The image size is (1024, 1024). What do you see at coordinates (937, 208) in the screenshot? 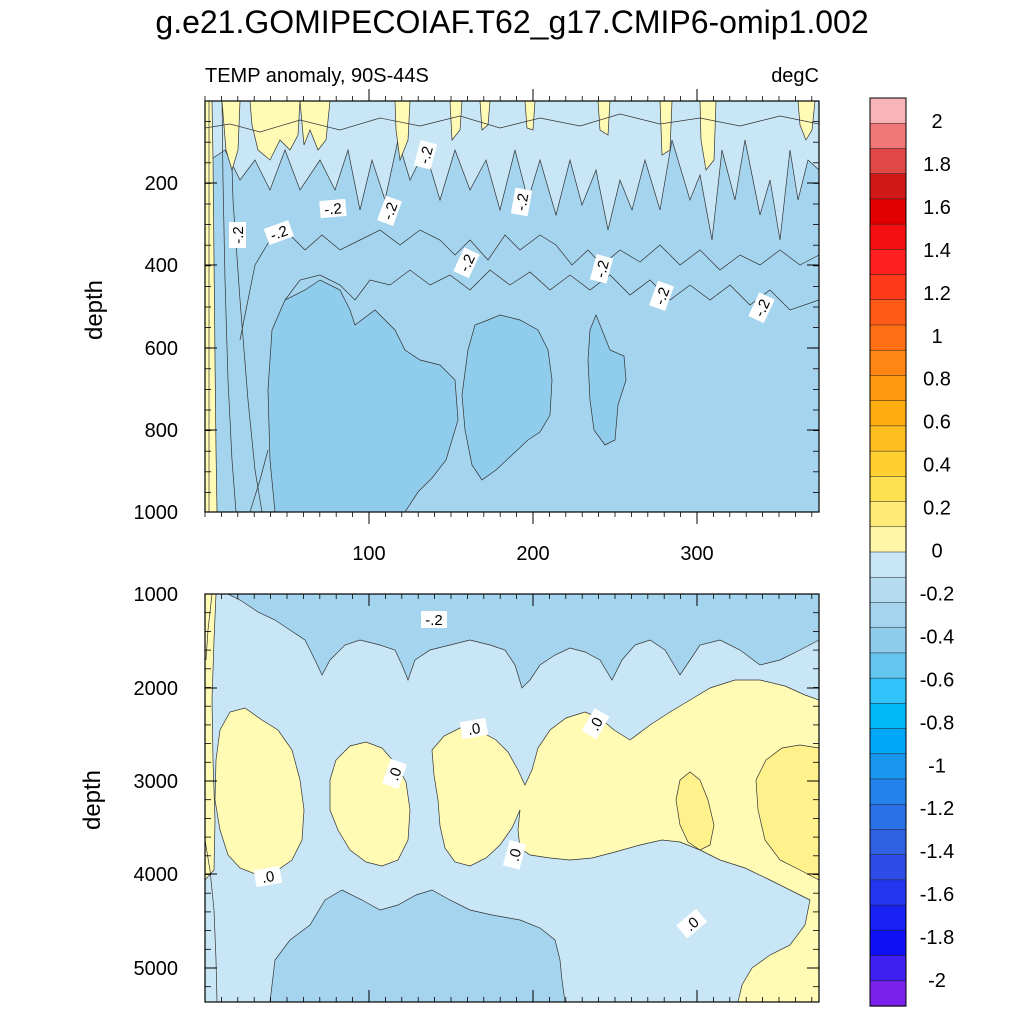
I see `colorbar-label: 1.6` at bounding box center [937, 208].